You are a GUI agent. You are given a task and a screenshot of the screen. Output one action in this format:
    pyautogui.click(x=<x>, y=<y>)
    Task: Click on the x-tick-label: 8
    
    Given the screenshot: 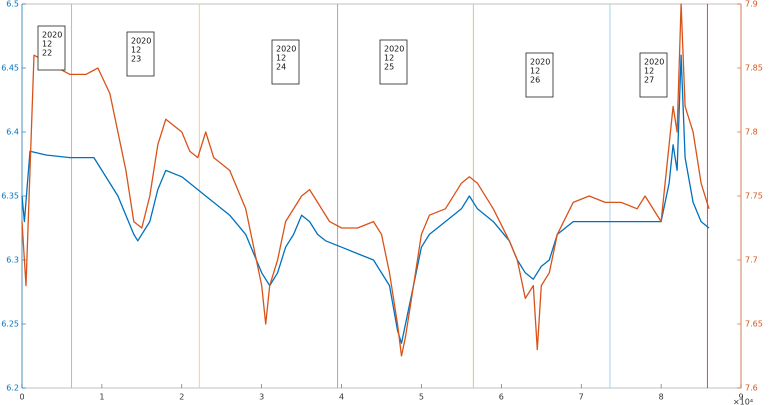 What is the action you would take?
    pyautogui.click(x=661, y=397)
    